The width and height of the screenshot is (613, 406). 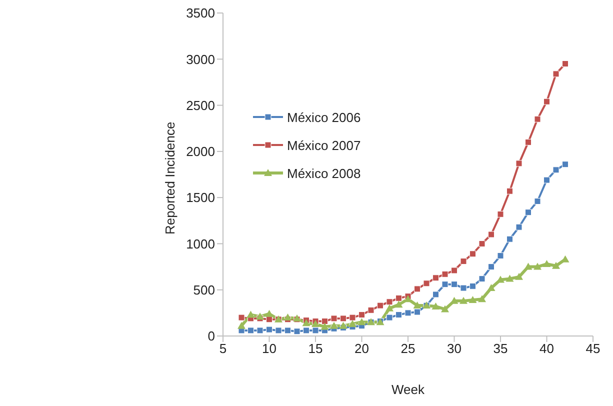 I want to click on legend-label: México 2008, so click(x=324, y=173).